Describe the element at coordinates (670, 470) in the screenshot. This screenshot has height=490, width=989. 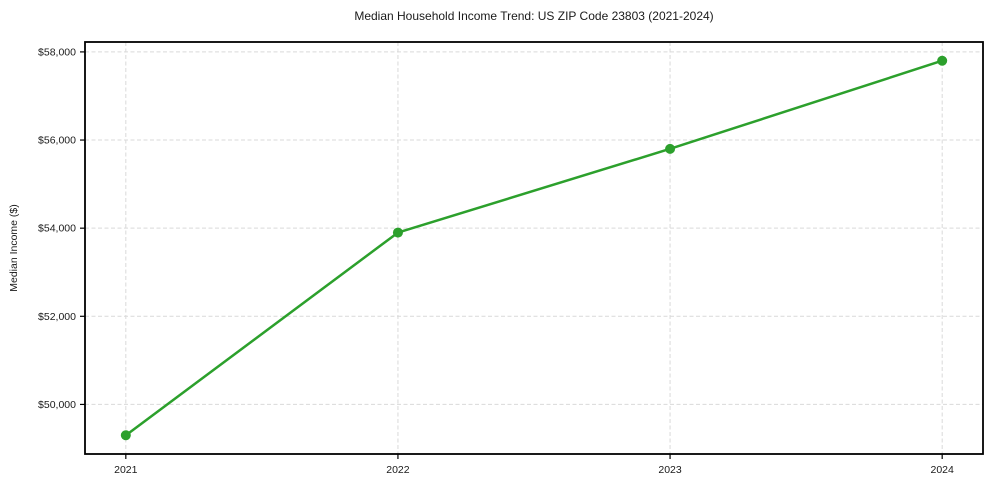
I see `x-tick-label: 2023` at that location.